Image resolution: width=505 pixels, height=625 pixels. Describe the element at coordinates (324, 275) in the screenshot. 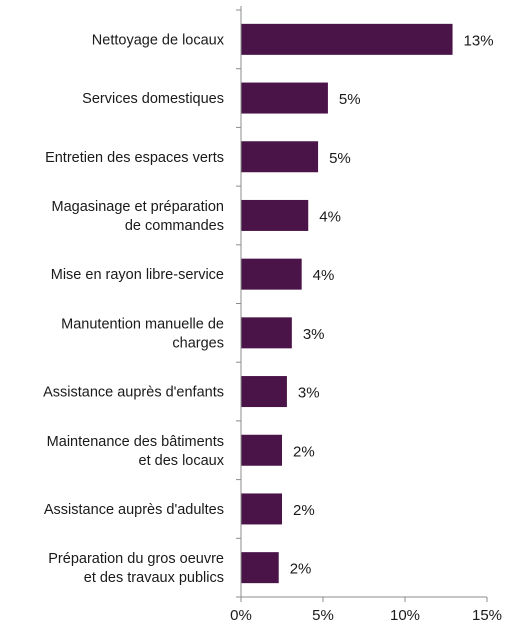

I see `value-label-5: 4%` at that location.